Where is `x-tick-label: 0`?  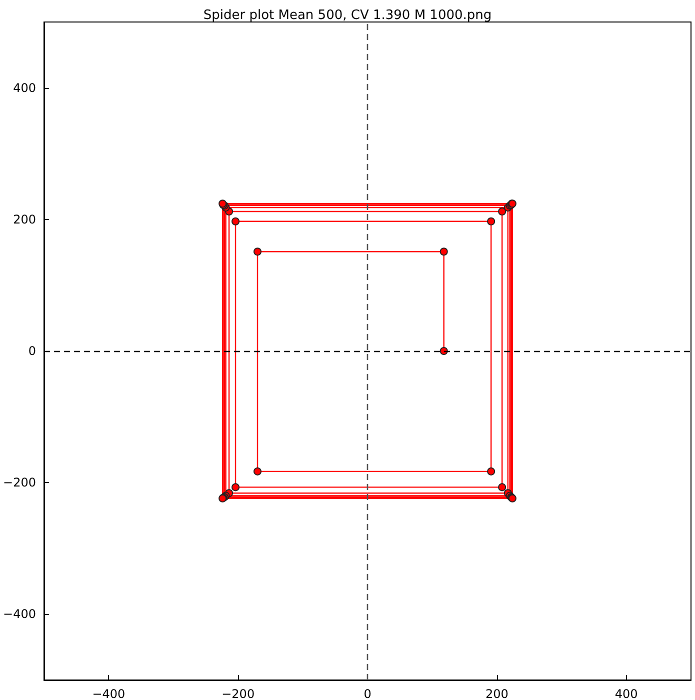
x-tick-label: 0 is located at coordinates (368, 693).